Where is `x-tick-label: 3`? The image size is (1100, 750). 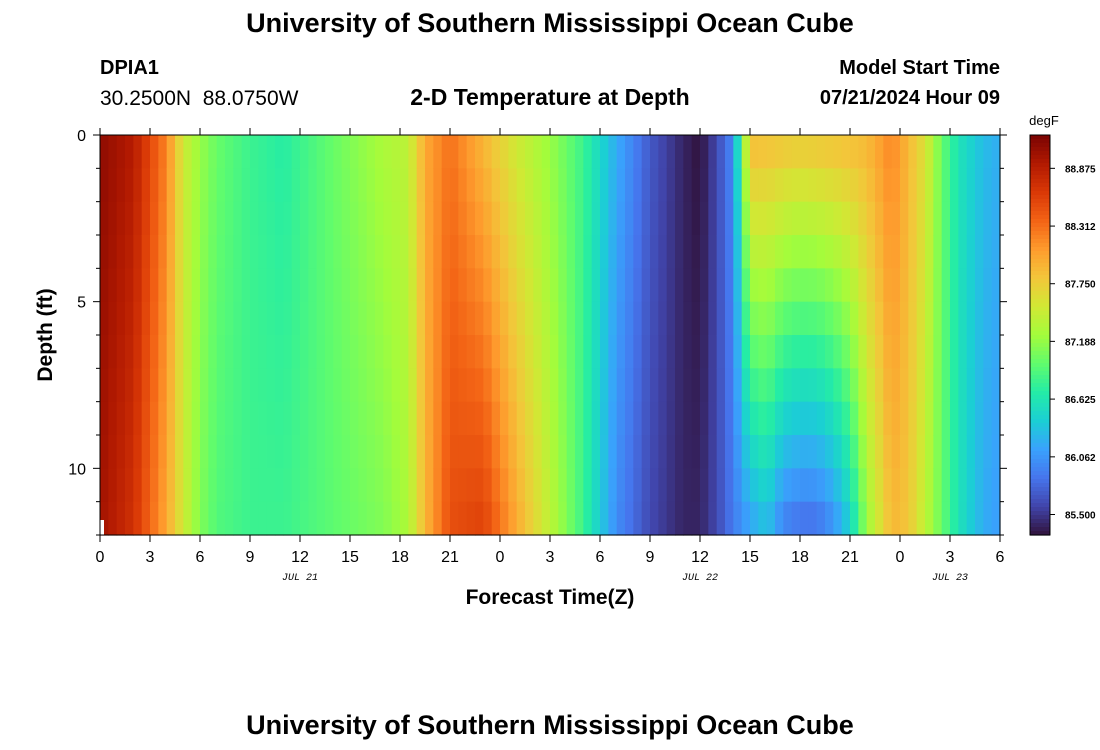 x-tick-label: 3 is located at coordinates (550, 557).